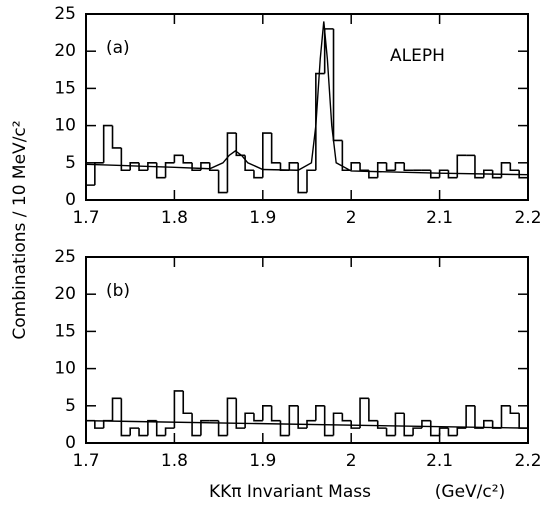  I want to click on x-tick-label: 2.2, so click(527, 461).